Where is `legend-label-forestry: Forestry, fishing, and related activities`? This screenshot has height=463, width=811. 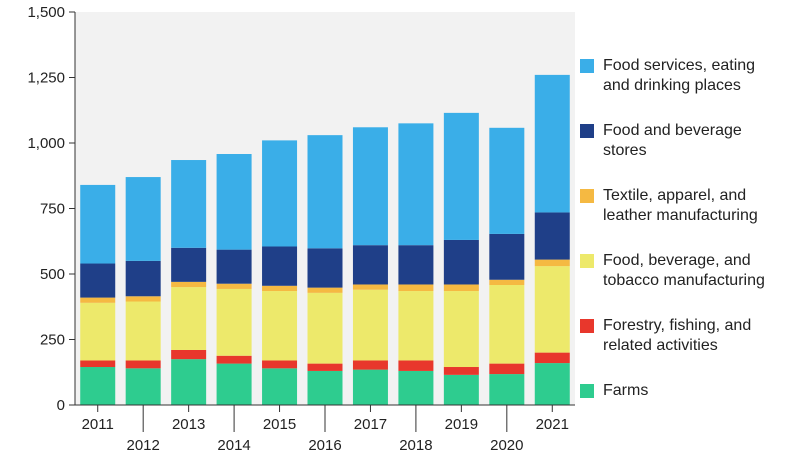 legend-label-forestry: Forestry, fishing, and related activities is located at coordinates (677, 335).